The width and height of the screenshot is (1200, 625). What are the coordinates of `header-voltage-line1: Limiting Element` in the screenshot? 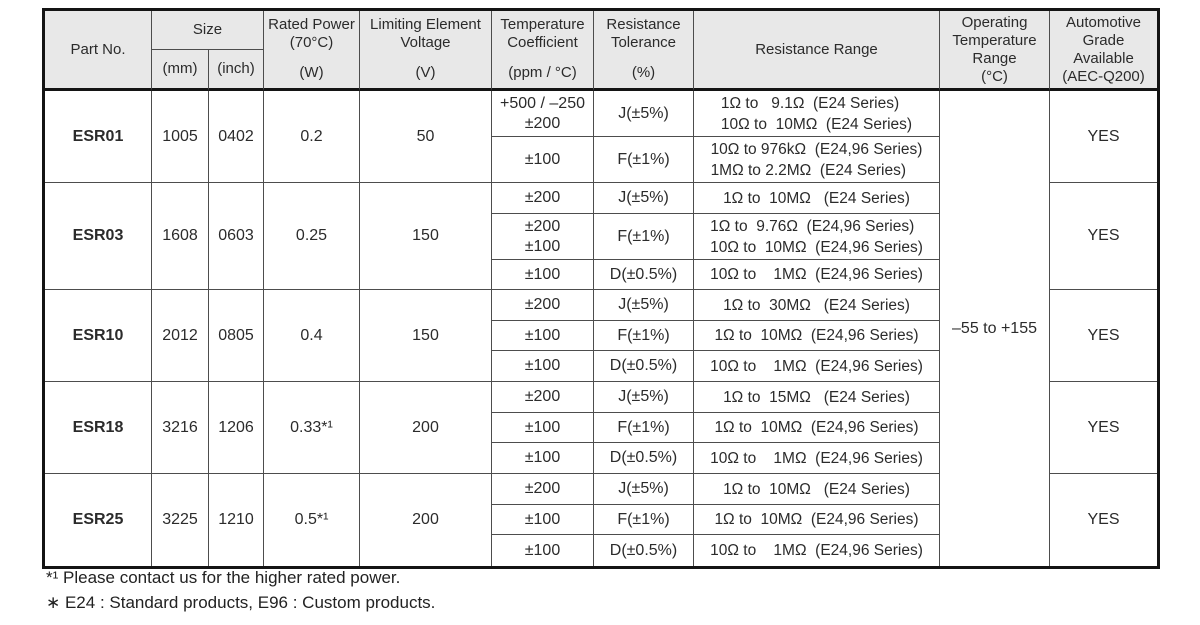 It's located at (425, 24).